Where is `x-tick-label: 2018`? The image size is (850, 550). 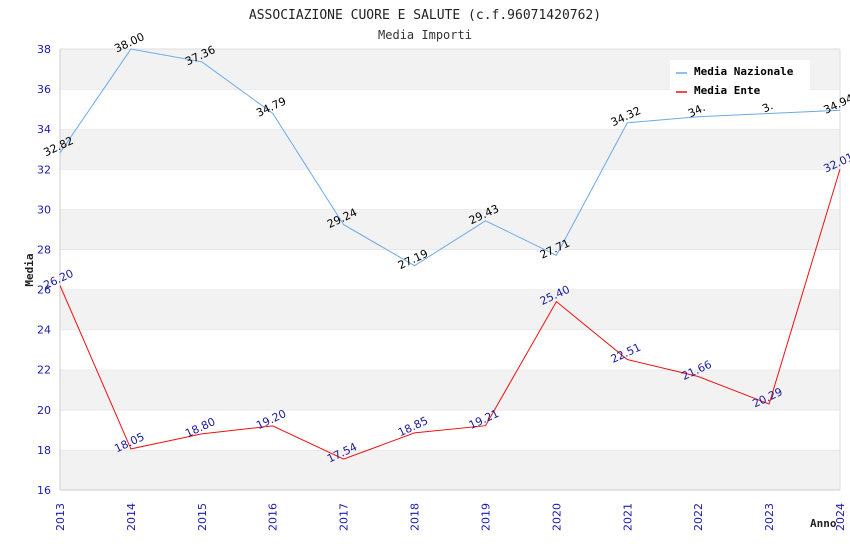
x-tick-label: 2018 is located at coordinates (415, 517).